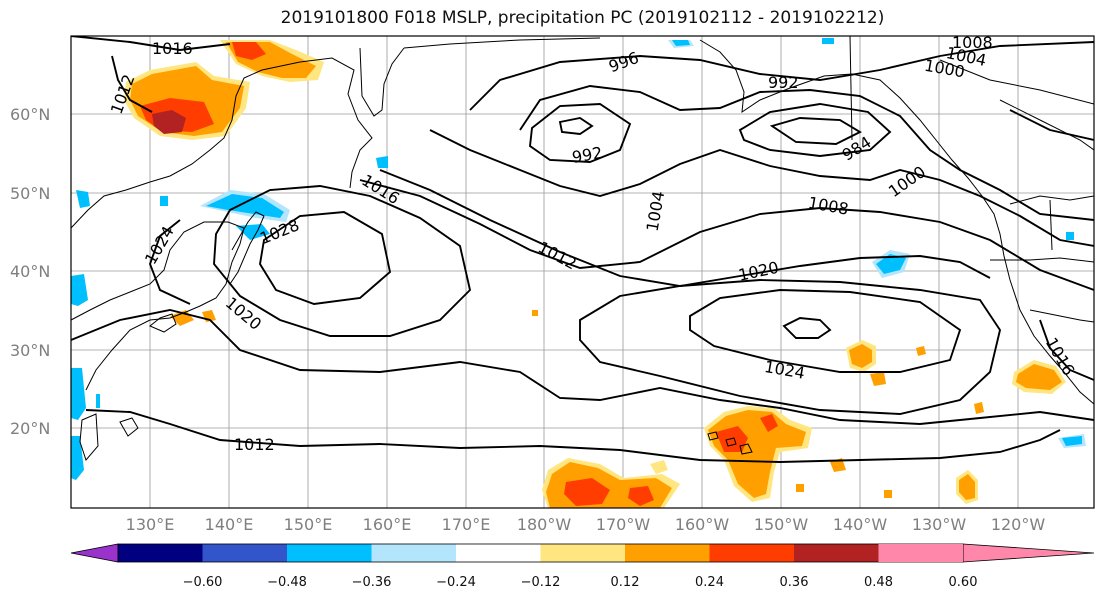 Image resolution: width=1105 pixels, height=601 pixels. I want to click on lon-label: 160°W, so click(702, 524).